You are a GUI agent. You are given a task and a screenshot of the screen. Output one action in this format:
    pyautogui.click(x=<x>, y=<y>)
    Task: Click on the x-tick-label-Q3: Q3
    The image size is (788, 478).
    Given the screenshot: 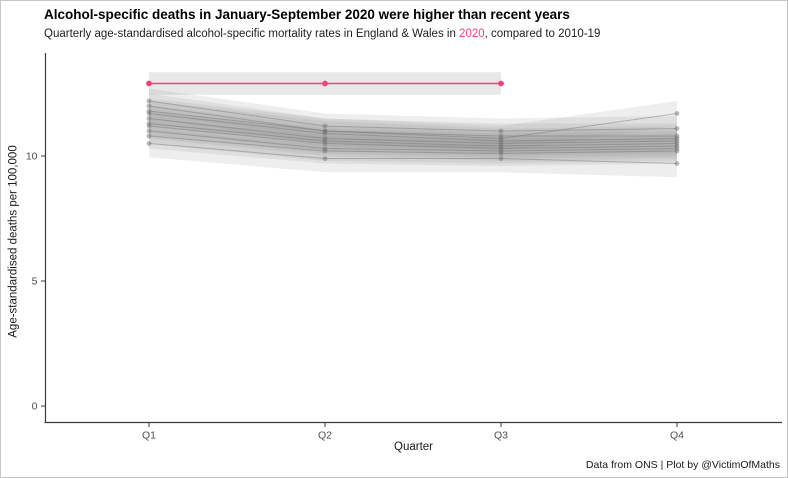 What is the action you would take?
    pyautogui.click(x=501, y=436)
    